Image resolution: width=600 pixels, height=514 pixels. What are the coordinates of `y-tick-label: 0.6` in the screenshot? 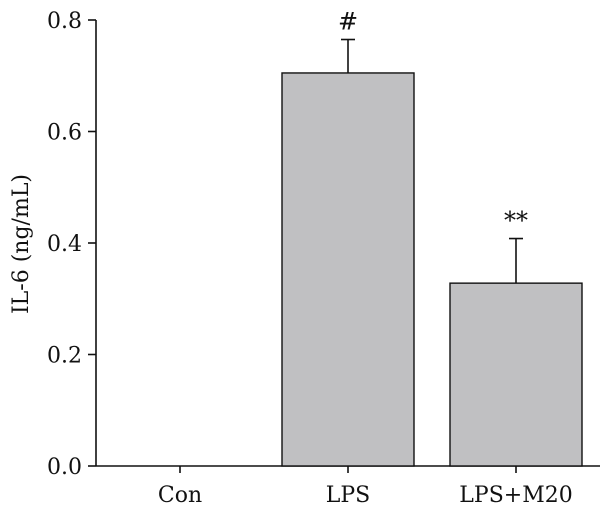 It's located at (64, 133).